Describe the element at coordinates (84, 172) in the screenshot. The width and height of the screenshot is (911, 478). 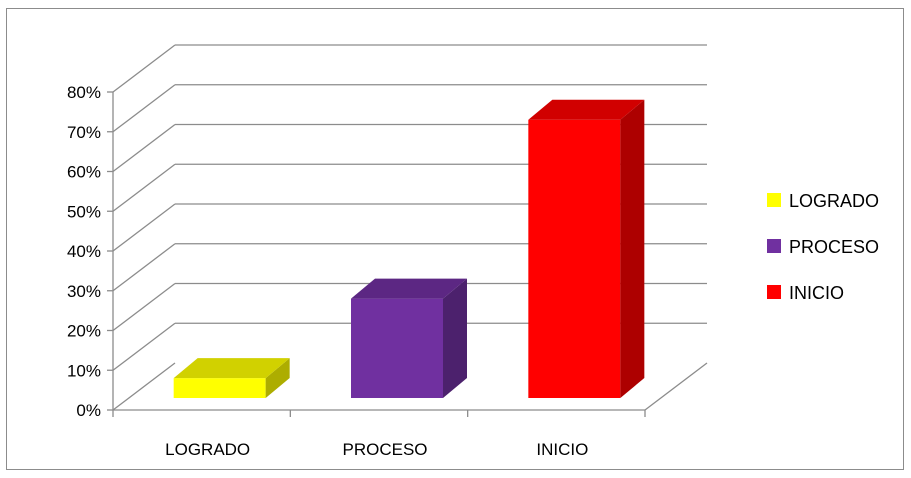
I see `y-tick-label: 60%` at that location.